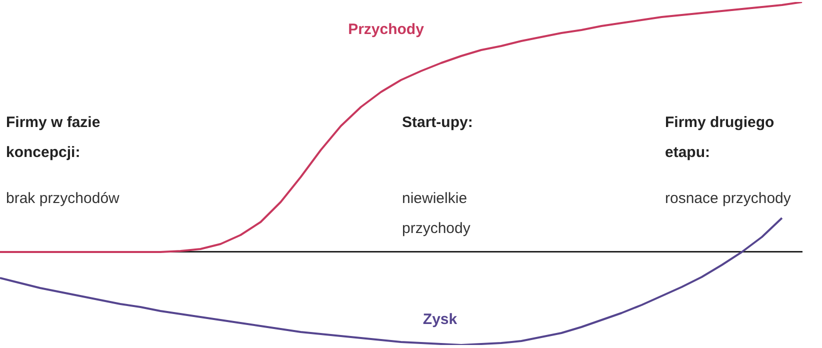  I want to click on annotation: Firmy w fazie koncepcji:, so click(54, 138).